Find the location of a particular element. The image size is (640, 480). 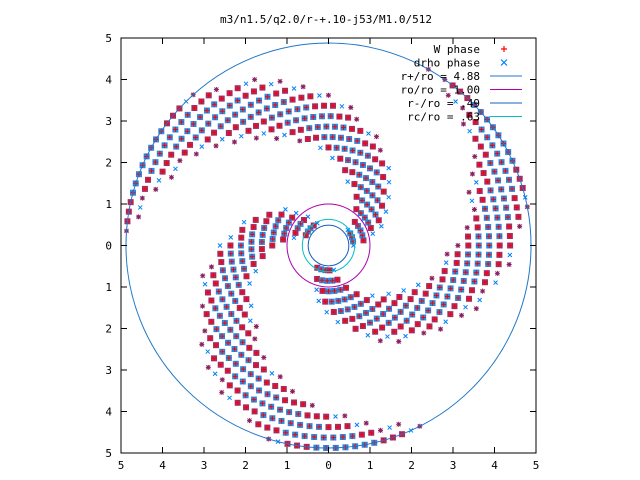

x-tick-label: 0 is located at coordinates (328, 465).